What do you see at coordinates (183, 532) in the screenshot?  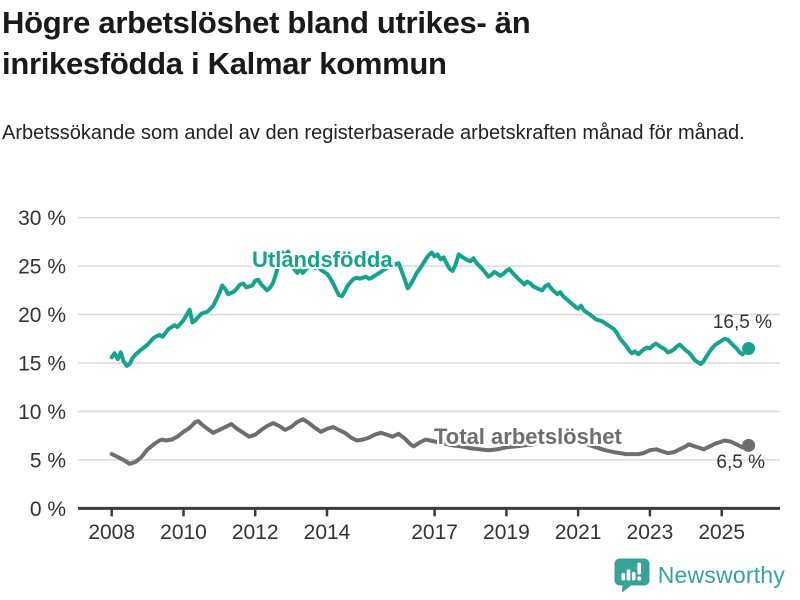 I see `x-tick-label: 2010` at bounding box center [183, 532].